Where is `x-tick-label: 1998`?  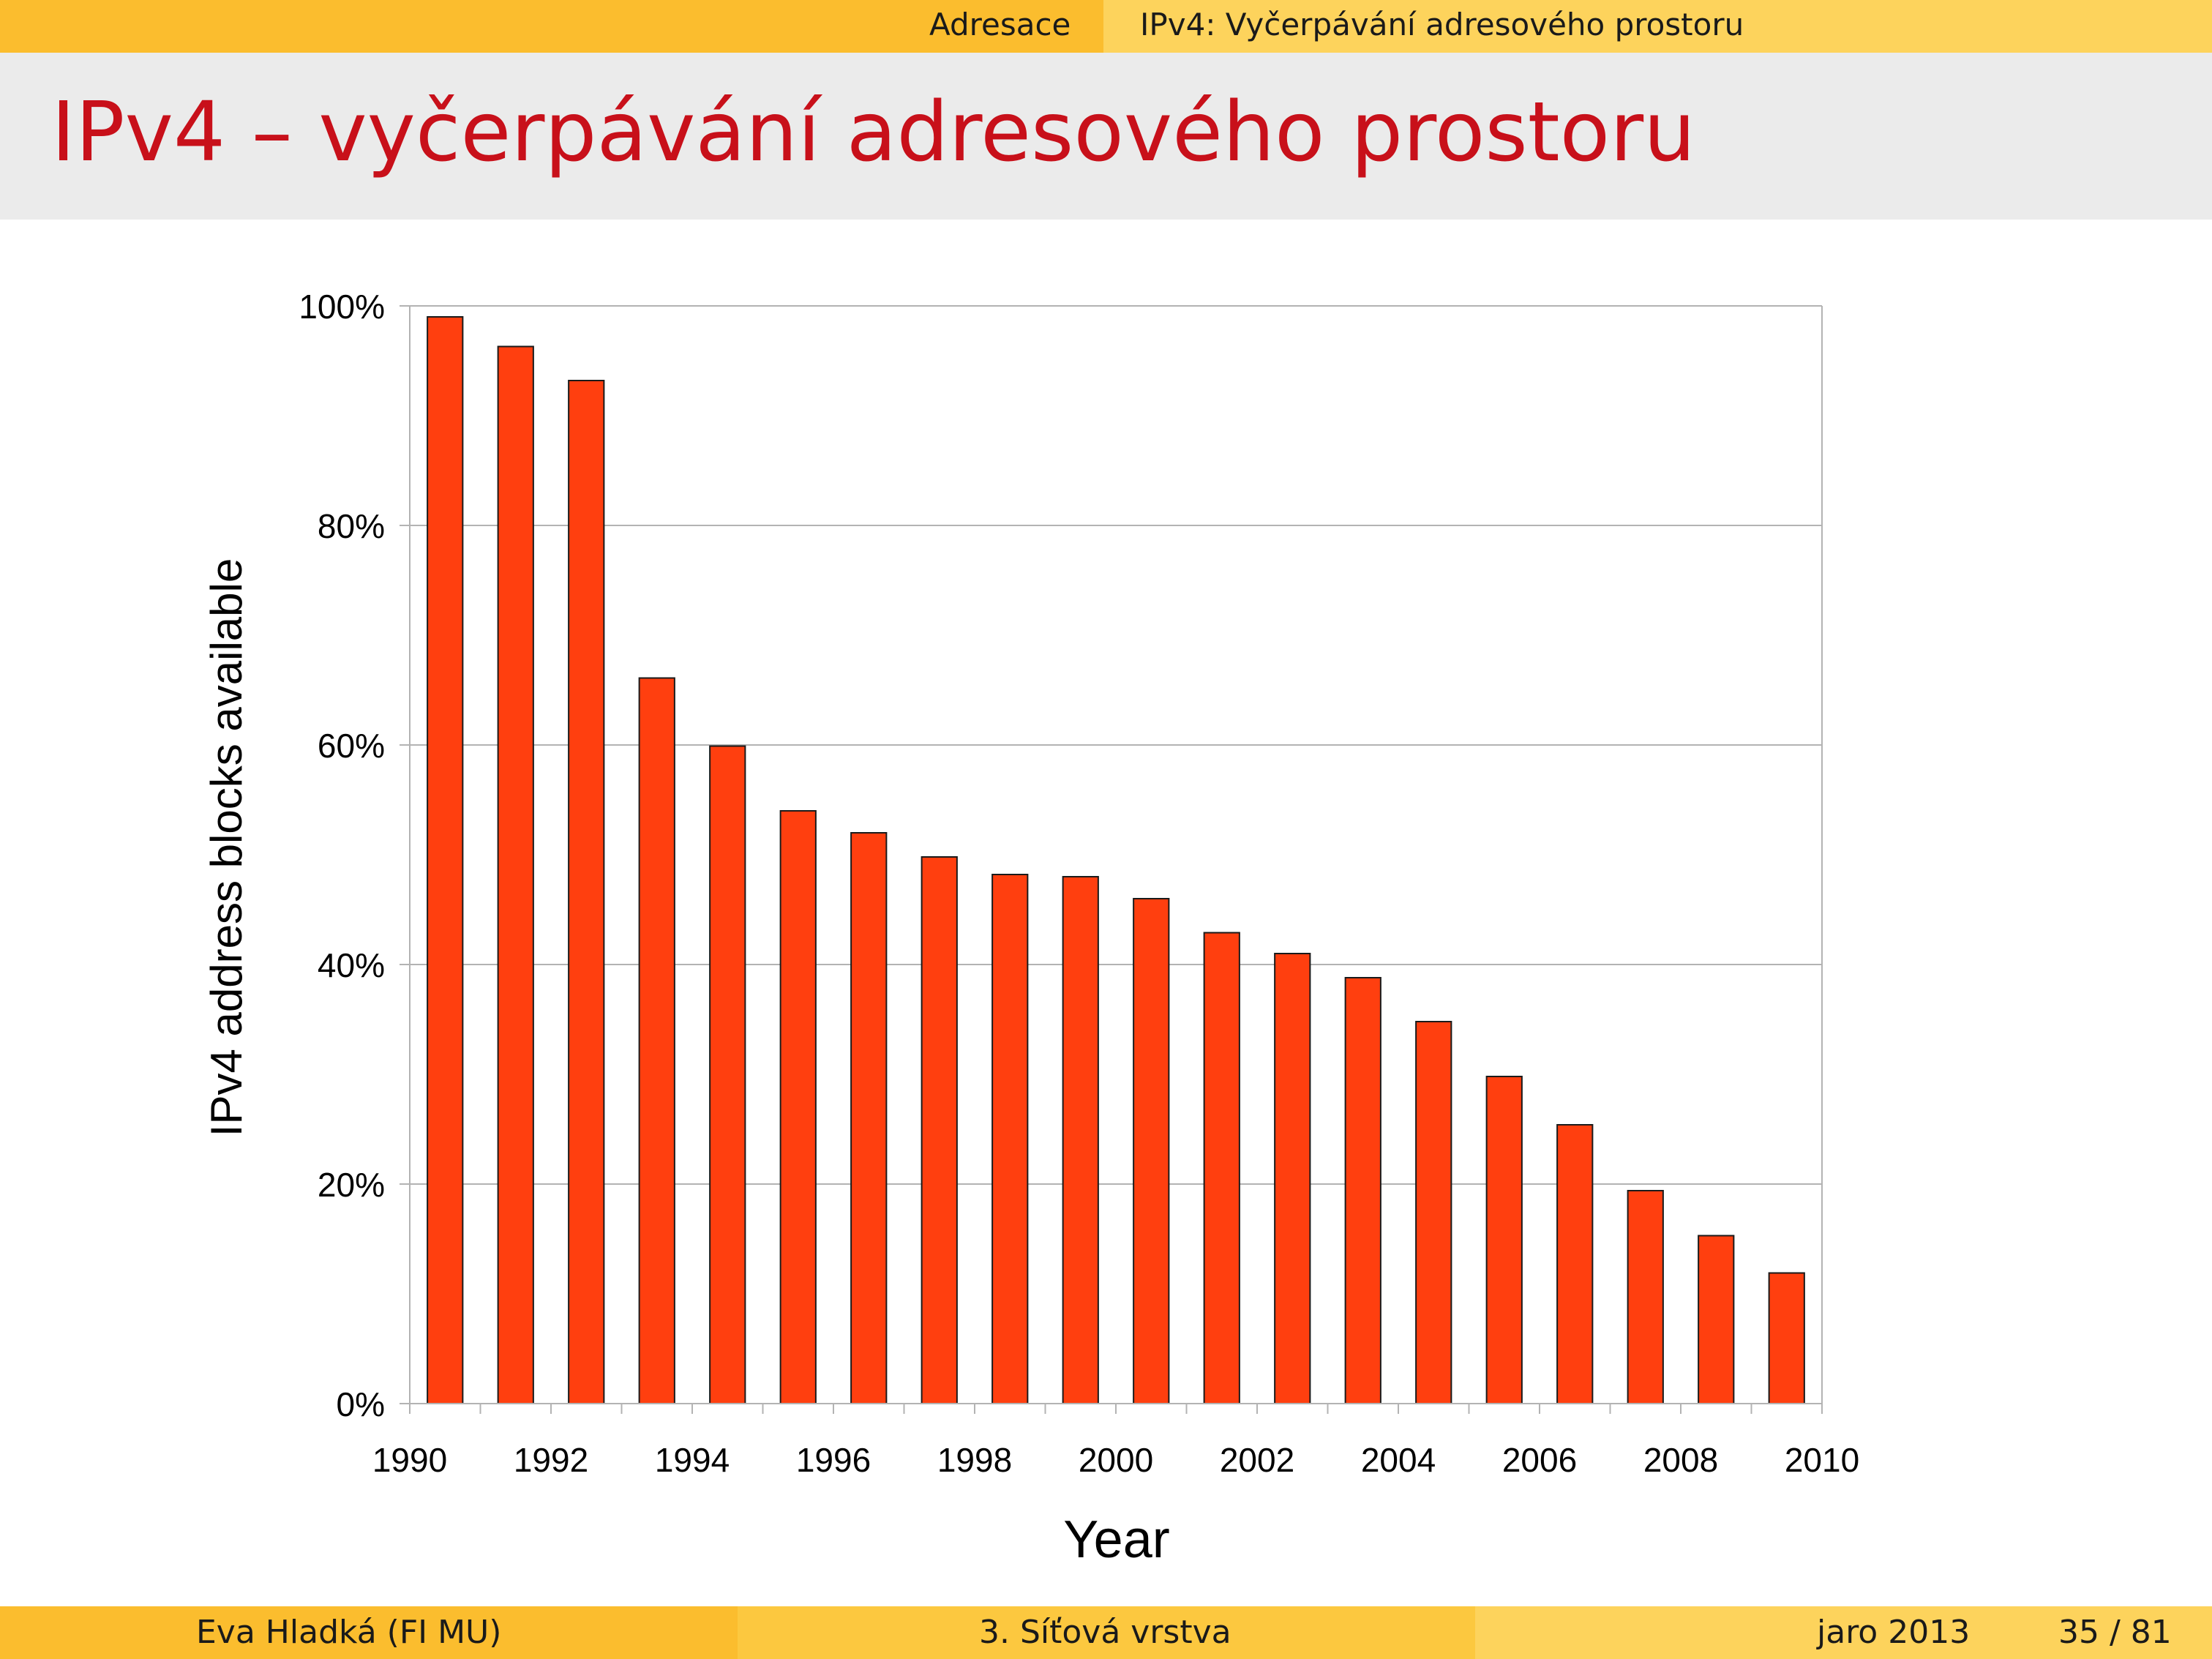
x-tick-label: 1998 is located at coordinates (974, 1460).